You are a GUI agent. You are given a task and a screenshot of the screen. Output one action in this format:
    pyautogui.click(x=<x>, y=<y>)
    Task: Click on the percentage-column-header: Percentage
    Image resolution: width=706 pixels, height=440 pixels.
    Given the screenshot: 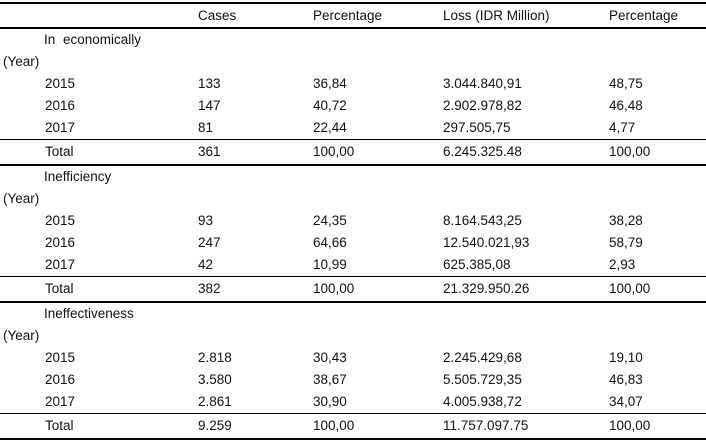 What is the action you would take?
    pyautogui.click(x=375, y=16)
    